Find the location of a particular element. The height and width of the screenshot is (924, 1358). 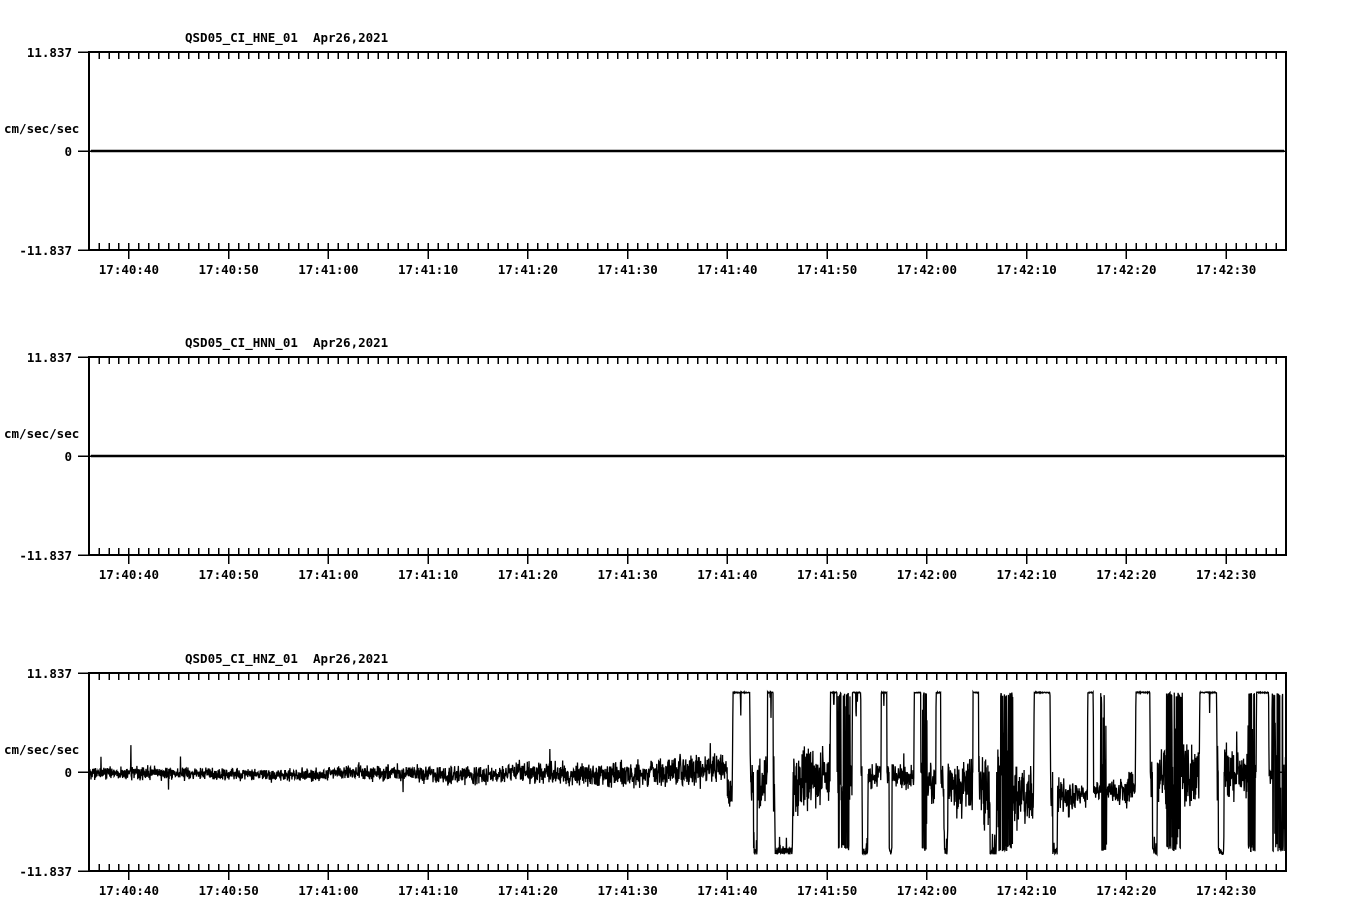

y-units-label-hne: cm/sec/sec is located at coordinates (42, 128).